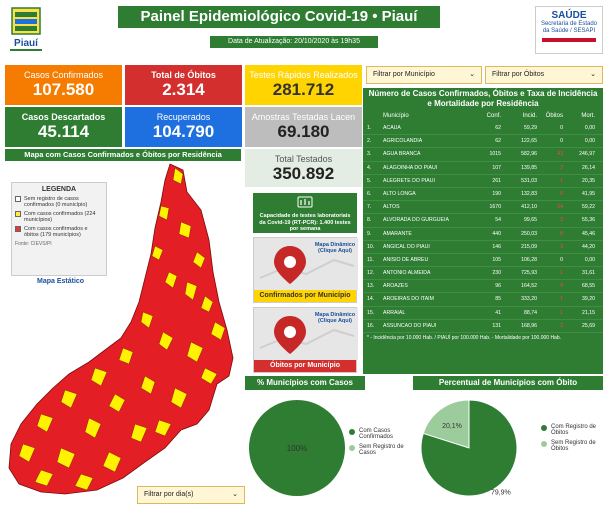  What do you see at coordinates (392, 128) in the screenshot?
I see `row-municipio: ACAUA` at bounding box center [392, 128].